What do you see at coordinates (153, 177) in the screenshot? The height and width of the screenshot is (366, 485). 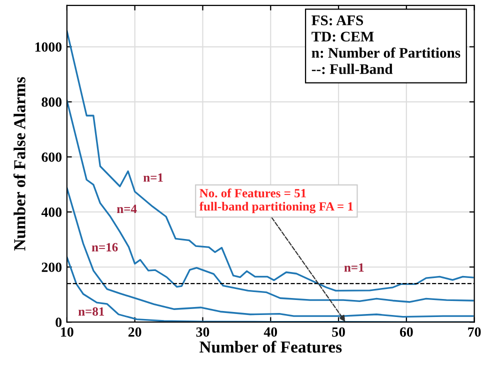 I see `series-label: n=1` at bounding box center [153, 177].